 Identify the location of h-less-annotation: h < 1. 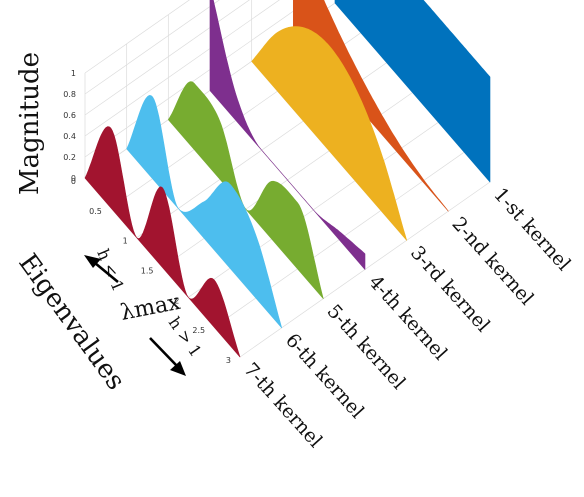
(110, 270).